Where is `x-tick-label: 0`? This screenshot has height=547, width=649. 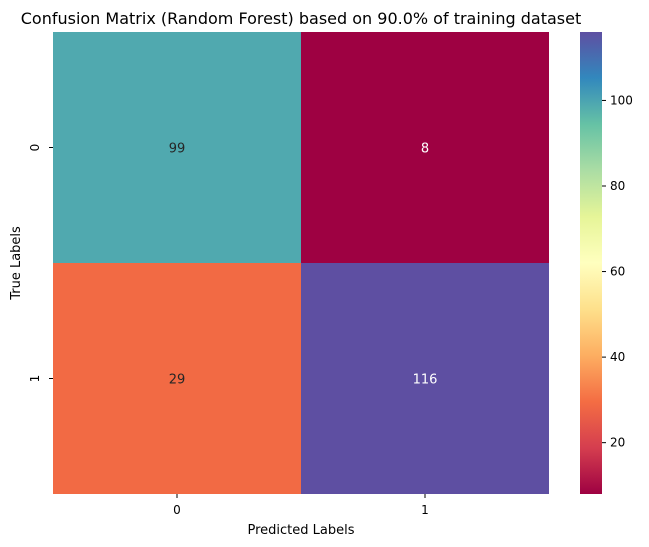
x-tick-label: 0 is located at coordinates (177, 510).